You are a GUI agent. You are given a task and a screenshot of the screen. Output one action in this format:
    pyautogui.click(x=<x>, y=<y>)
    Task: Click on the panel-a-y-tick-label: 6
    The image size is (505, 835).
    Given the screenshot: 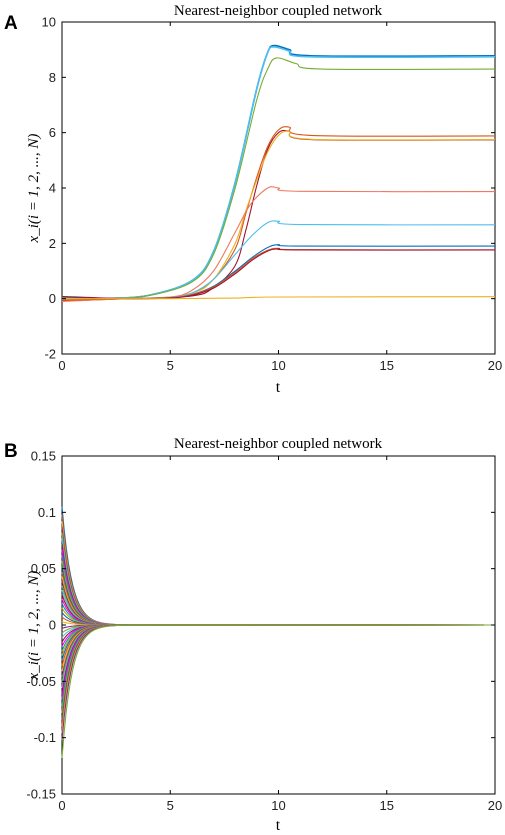 What is the action you would take?
    pyautogui.click(x=52, y=132)
    